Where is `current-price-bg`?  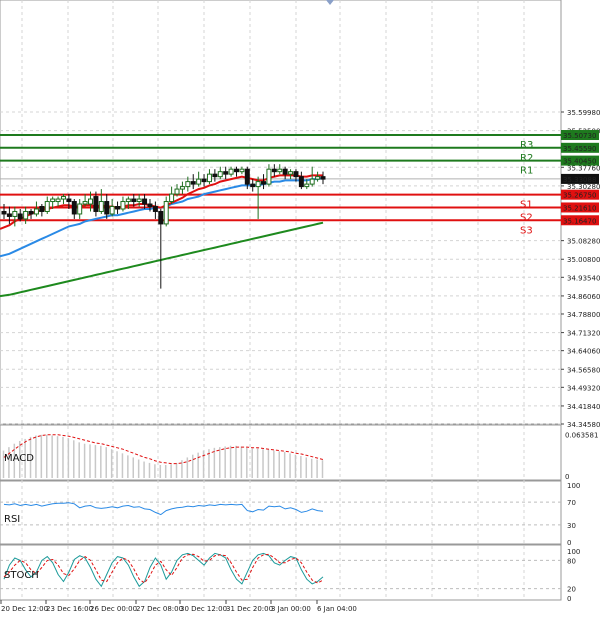 current-price-bg is located at coordinates (580, 178).